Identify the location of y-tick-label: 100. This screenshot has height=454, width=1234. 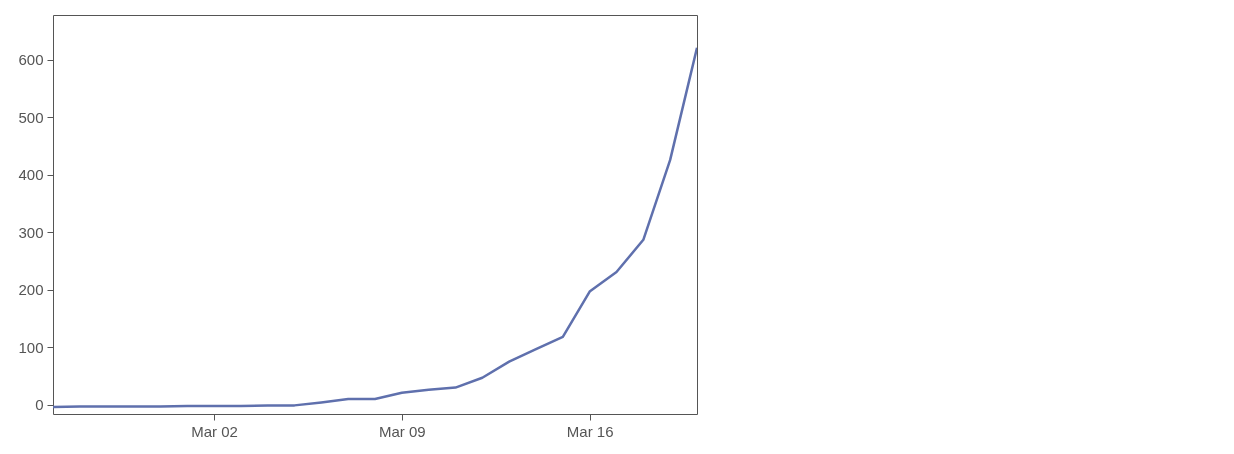
(31, 347).